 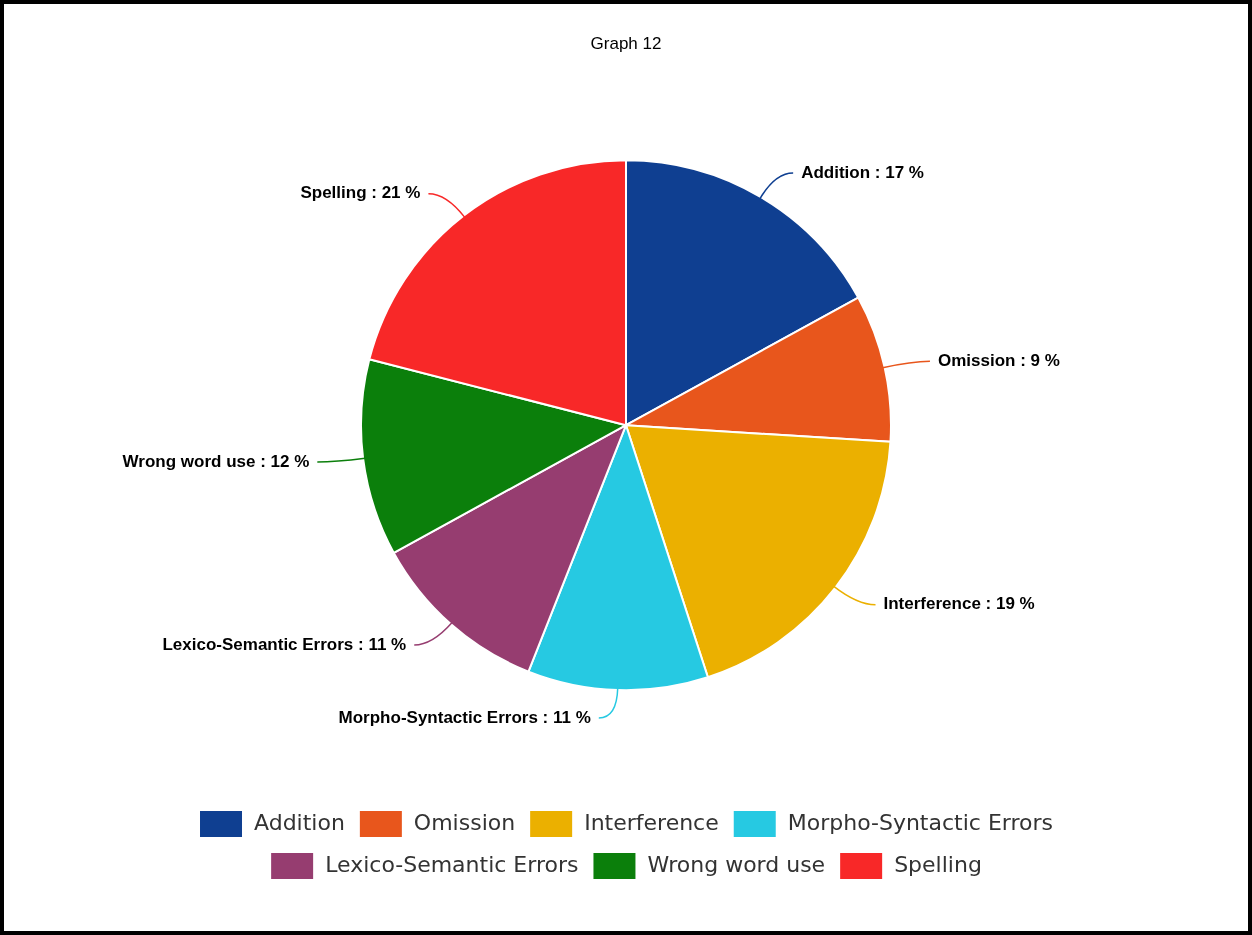 I want to click on category-label: Morpho-Syntactic Errors : 11 %, so click(x=464, y=717).